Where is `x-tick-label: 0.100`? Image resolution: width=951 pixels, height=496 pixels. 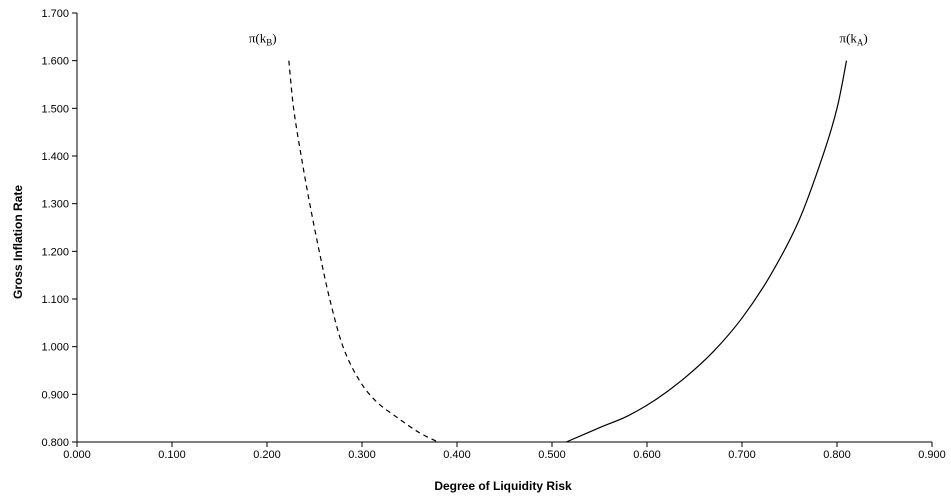
x-tick-label: 0.100 is located at coordinates (172, 455).